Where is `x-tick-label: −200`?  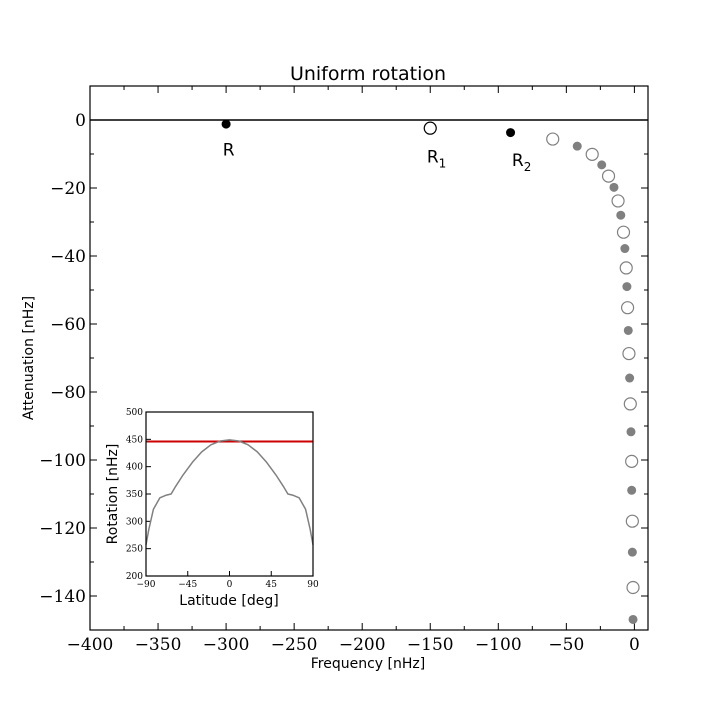
x-tick-label: −200 is located at coordinates (362, 645).